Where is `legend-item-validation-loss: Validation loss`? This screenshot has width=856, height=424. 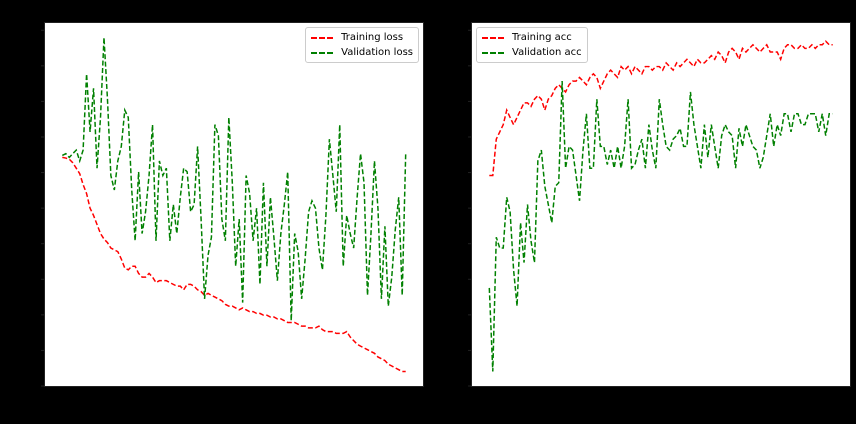
legend-item-validation-loss: Validation loss is located at coordinates (362, 52).